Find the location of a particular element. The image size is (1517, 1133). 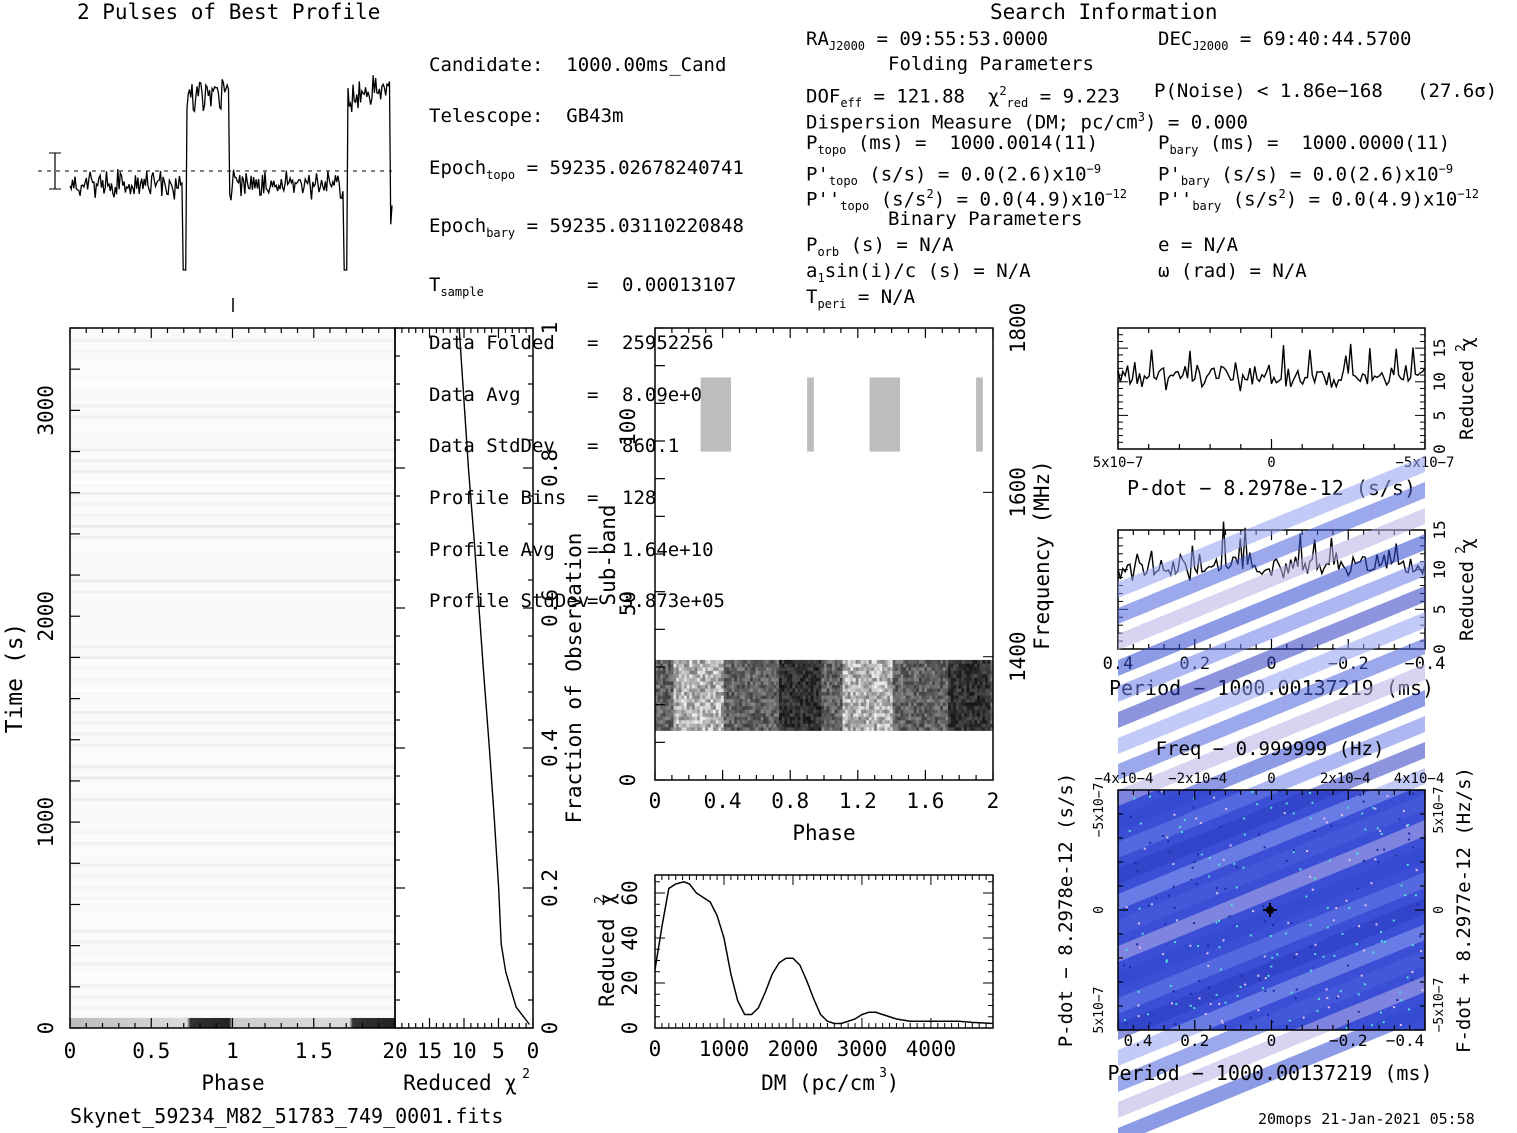

ppdot-stripe is located at coordinates (1271, 943).